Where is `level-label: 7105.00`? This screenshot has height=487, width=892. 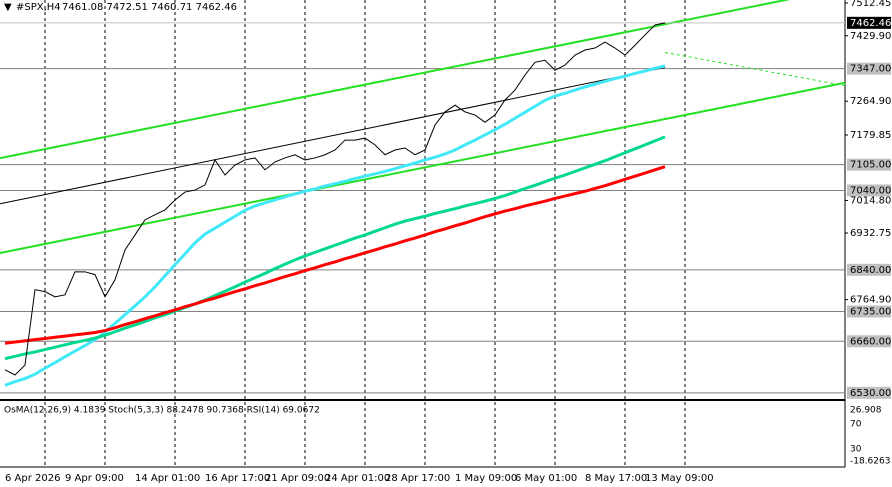 level-label: 7105.00 is located at coordinates (870, 165).